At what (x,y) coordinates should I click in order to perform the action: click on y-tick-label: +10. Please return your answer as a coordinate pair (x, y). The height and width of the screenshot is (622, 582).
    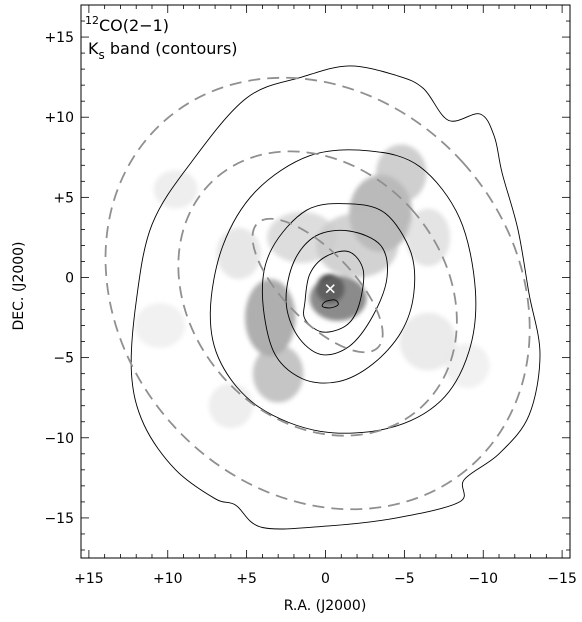
    Looking at the image, I should click on (59, 118).